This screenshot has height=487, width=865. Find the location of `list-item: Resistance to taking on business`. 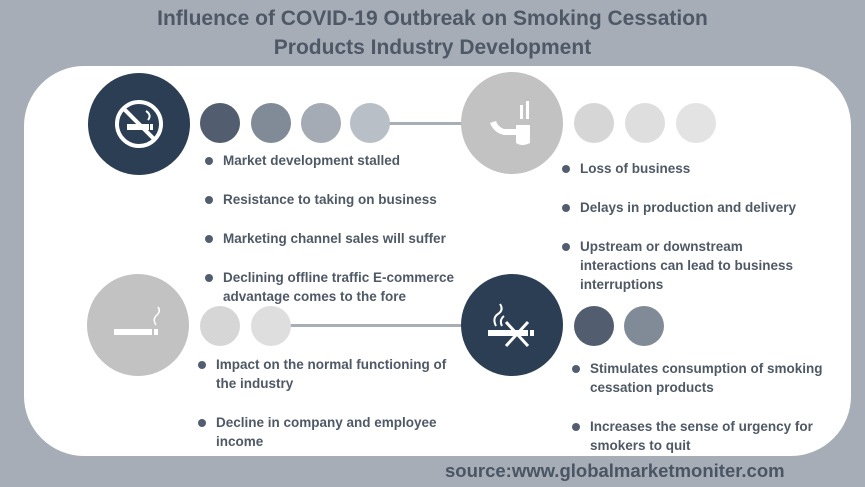

list-item: Resistance to taking on business is located at coordinates (333, 199).